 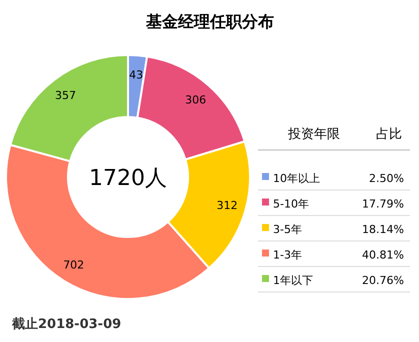 I want to click on text: 截止2018-03-09, so click(x=66, y=324).